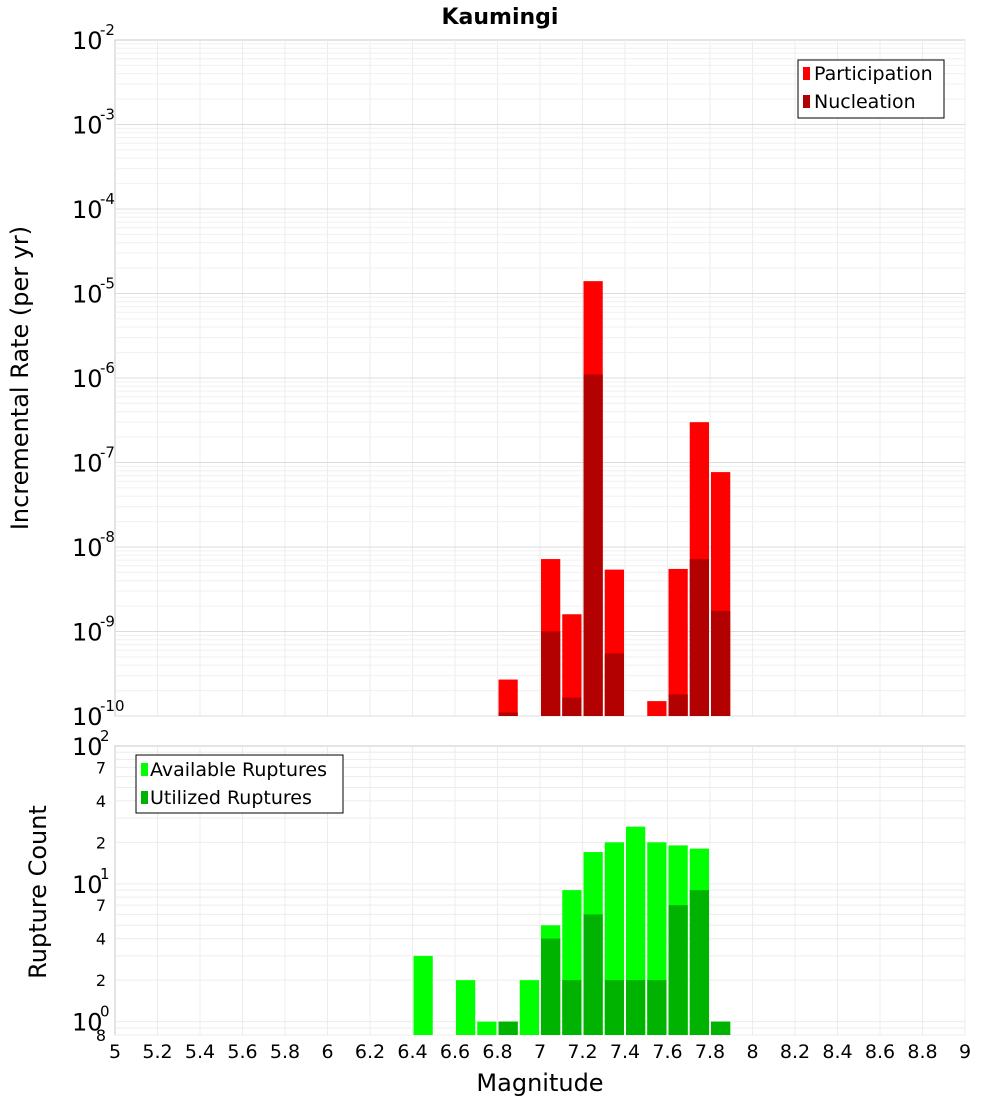 The height and width of the screenshot is (1104, 1000). Describe the element at coordinates (107, 453) in the screenshot. I see `top-y-tick-exponent: -7` at that location.